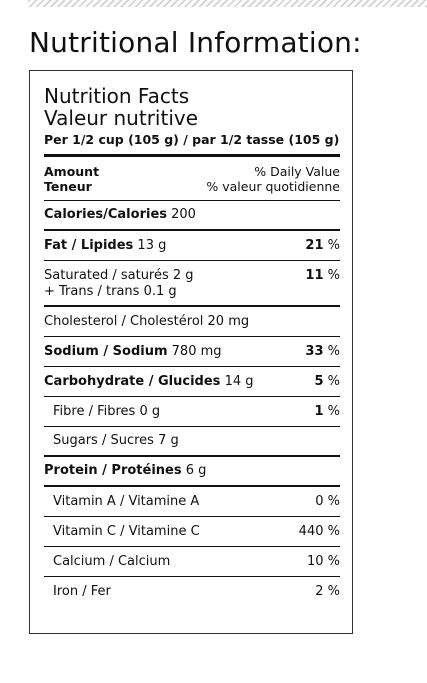  Describe the element at coordinates (333, 561) in the screenshot. I see `calcium-percent-unit: %` at that location.